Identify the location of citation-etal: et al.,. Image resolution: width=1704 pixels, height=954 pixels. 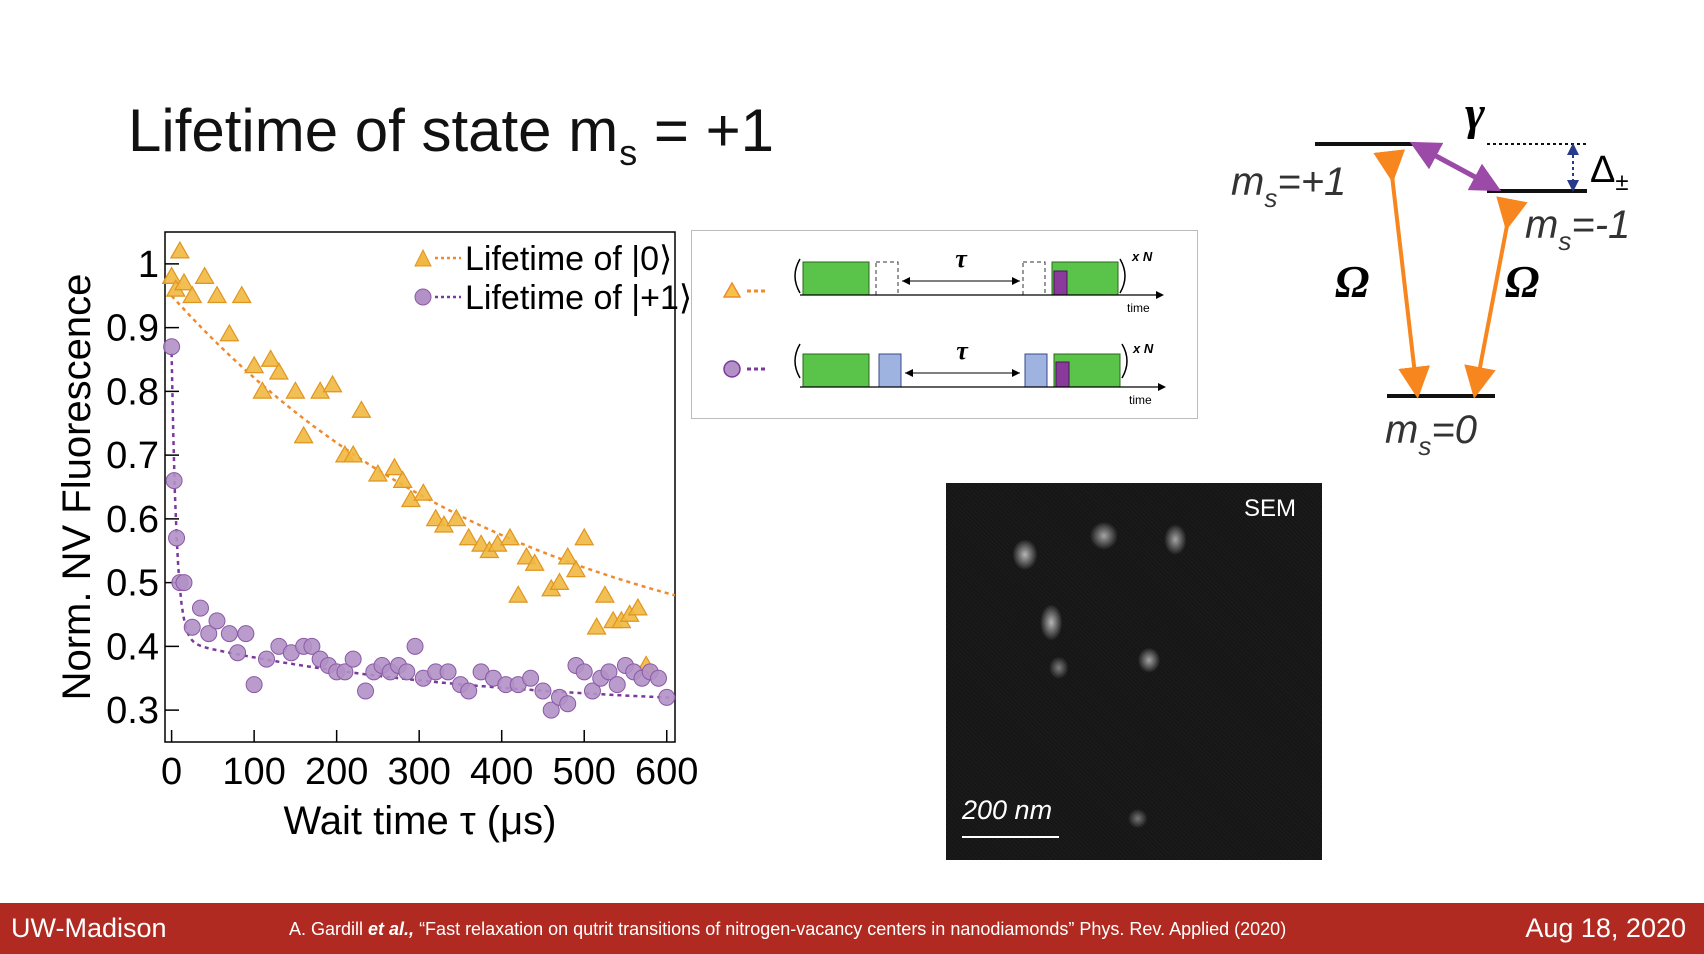
(391, 929).